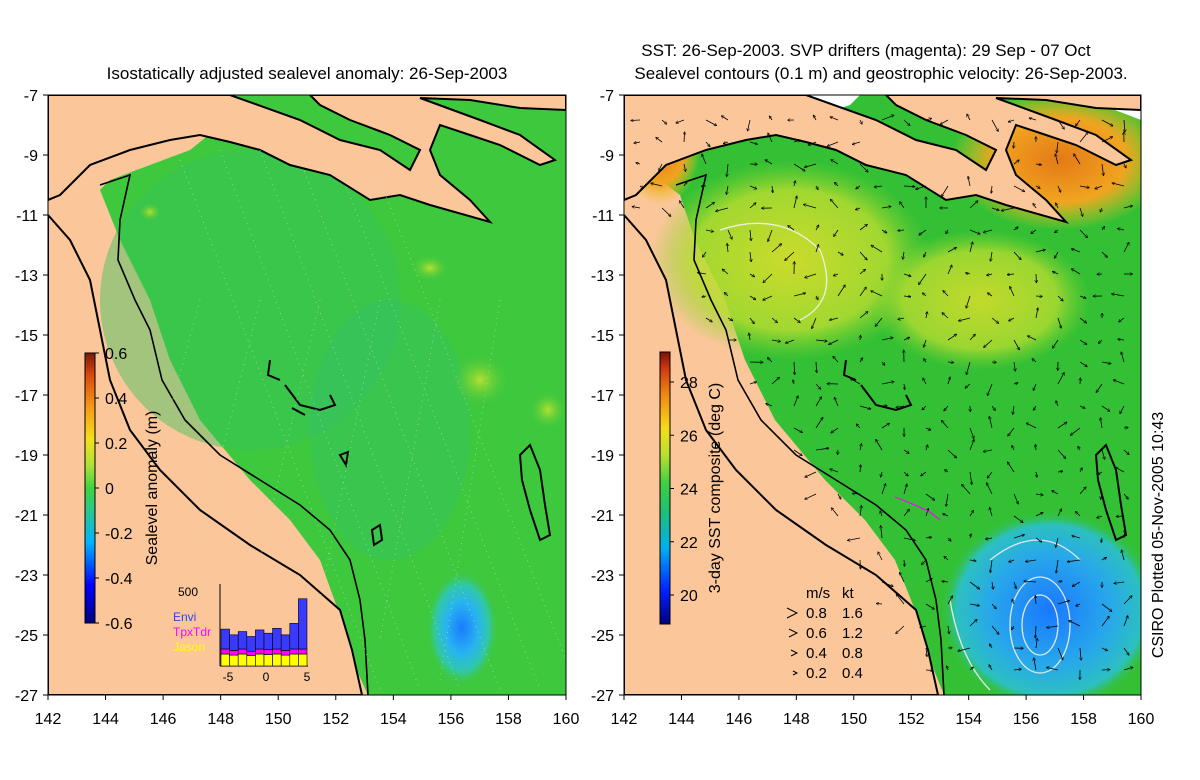 The height and width of the screenshot is (780, 1200). What do you see at coordinates (793, 633) in the screenshot?
I see `velocity-legend-arrow` at bounding box center [793, 633].